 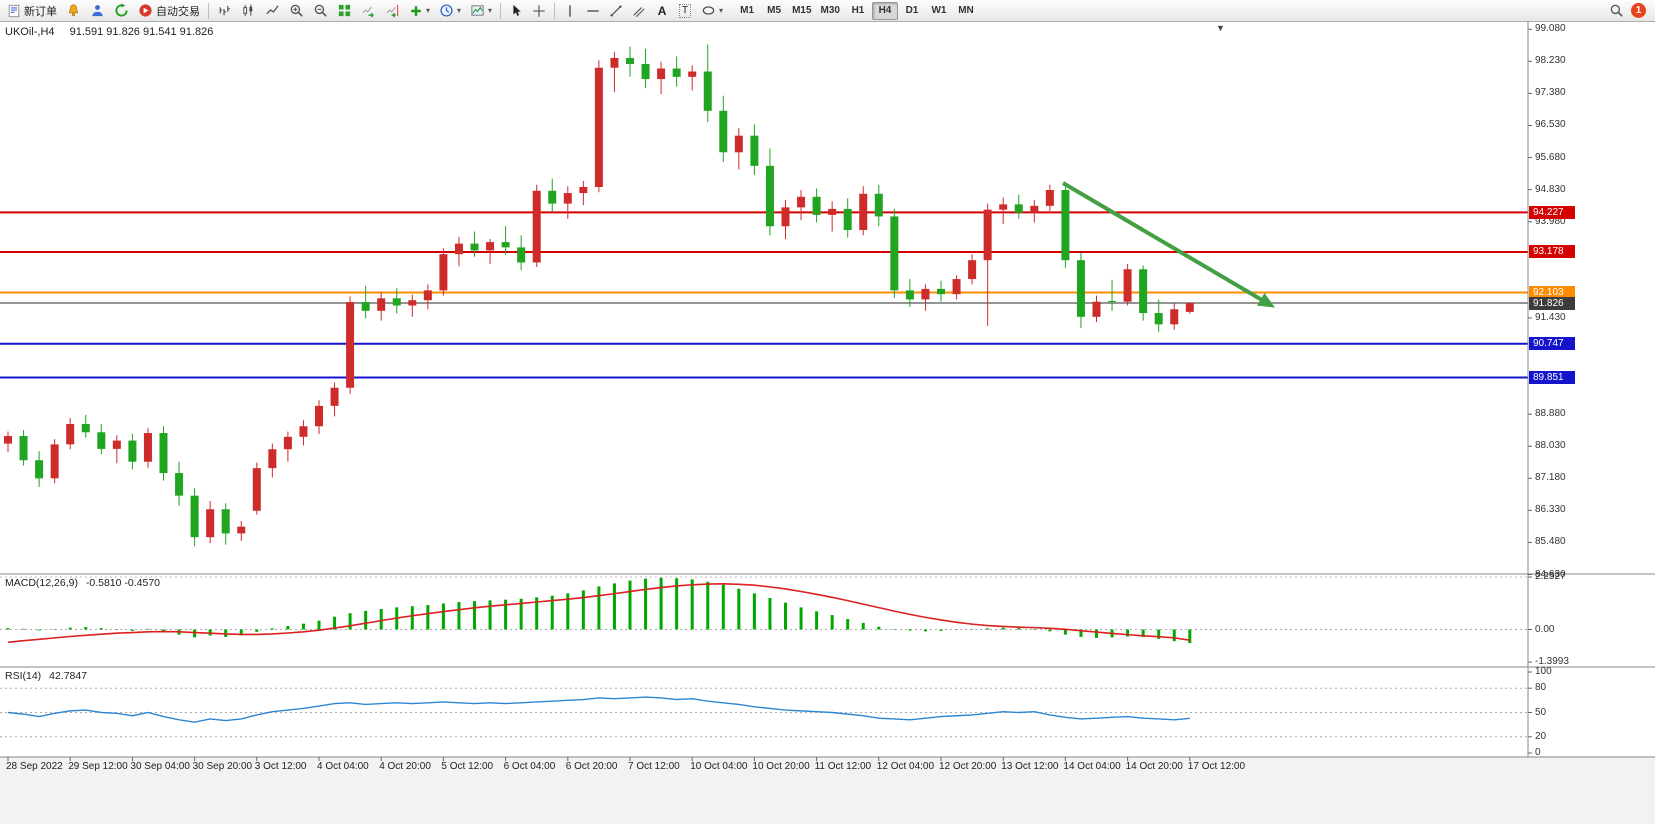 I want to click on trend-arrow-line, so click(x=1162, y=241).